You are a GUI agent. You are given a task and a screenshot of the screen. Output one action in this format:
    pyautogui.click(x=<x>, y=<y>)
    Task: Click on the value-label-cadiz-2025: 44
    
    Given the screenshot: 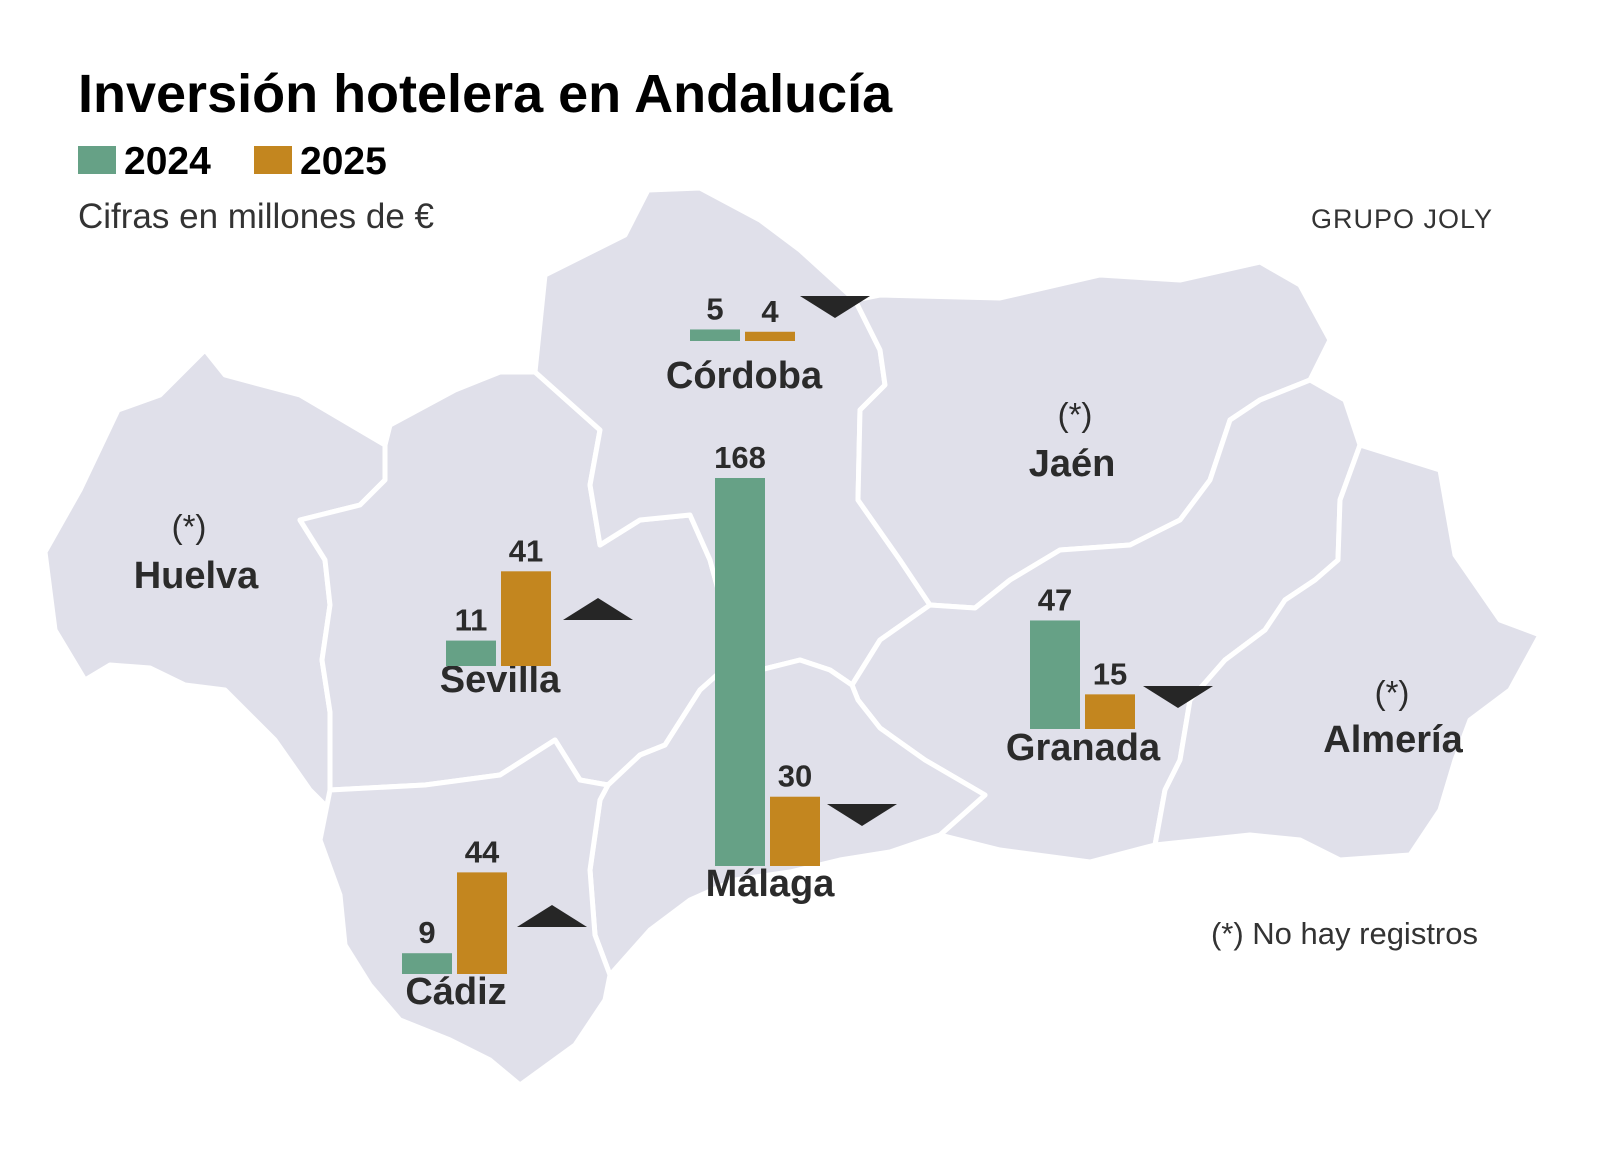 What is the action you would take?
    pyautogui.click(x=482, y=851)
    